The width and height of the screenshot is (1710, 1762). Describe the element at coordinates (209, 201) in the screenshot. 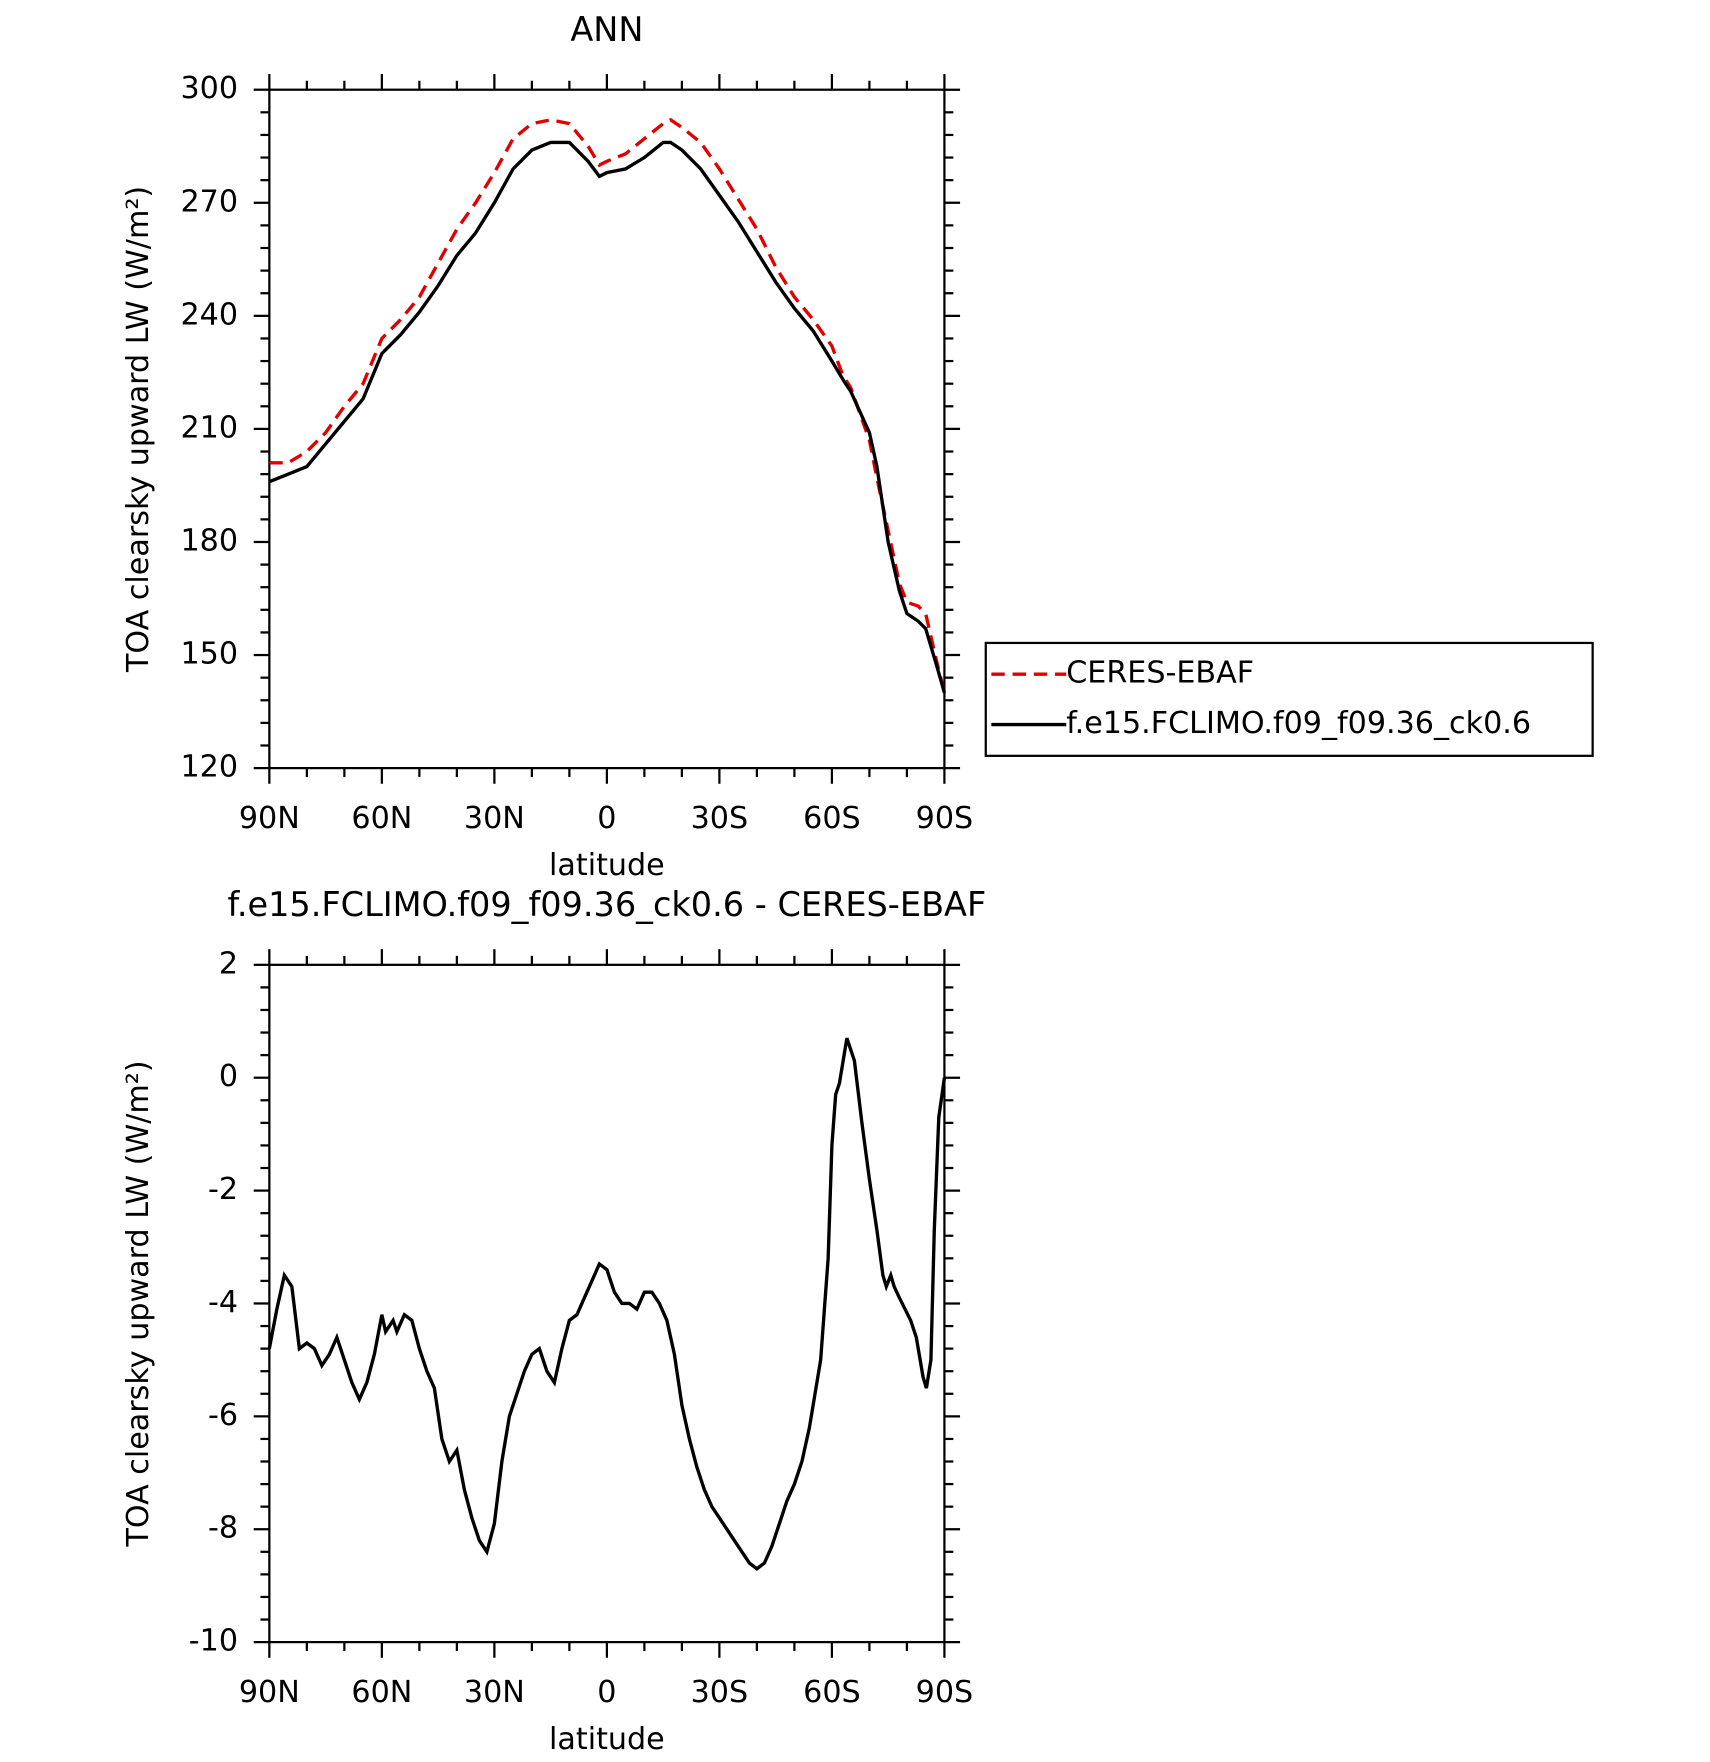

I see `y-tick-label: 270` at that location.